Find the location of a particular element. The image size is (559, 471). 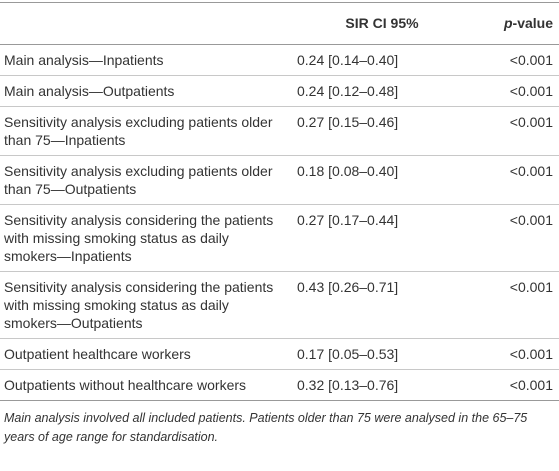

table-cell: 0.43 [0.26–0.71] is located at coordinates (348, 287).